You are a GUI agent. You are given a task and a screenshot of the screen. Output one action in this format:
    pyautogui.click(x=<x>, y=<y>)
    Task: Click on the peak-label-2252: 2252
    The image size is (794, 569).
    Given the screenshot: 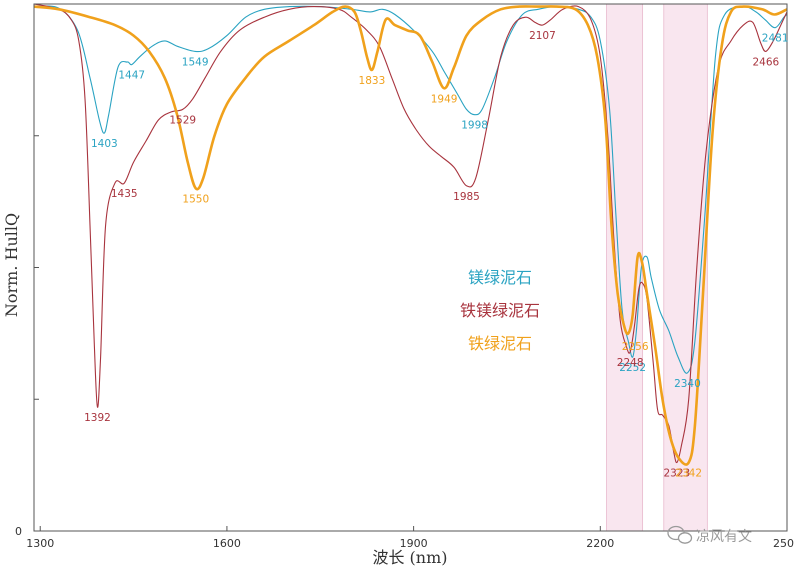 What is the action you would take?
    pyautogui.click(x=632, y=368)
    